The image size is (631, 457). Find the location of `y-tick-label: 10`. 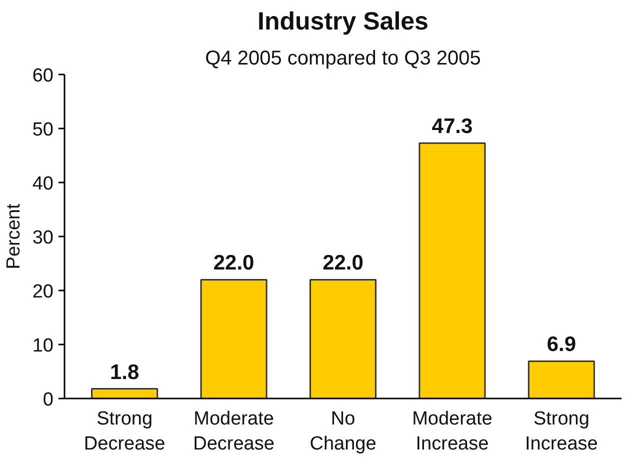

y-tick-label: 10 is located at coordinates (43, 346).